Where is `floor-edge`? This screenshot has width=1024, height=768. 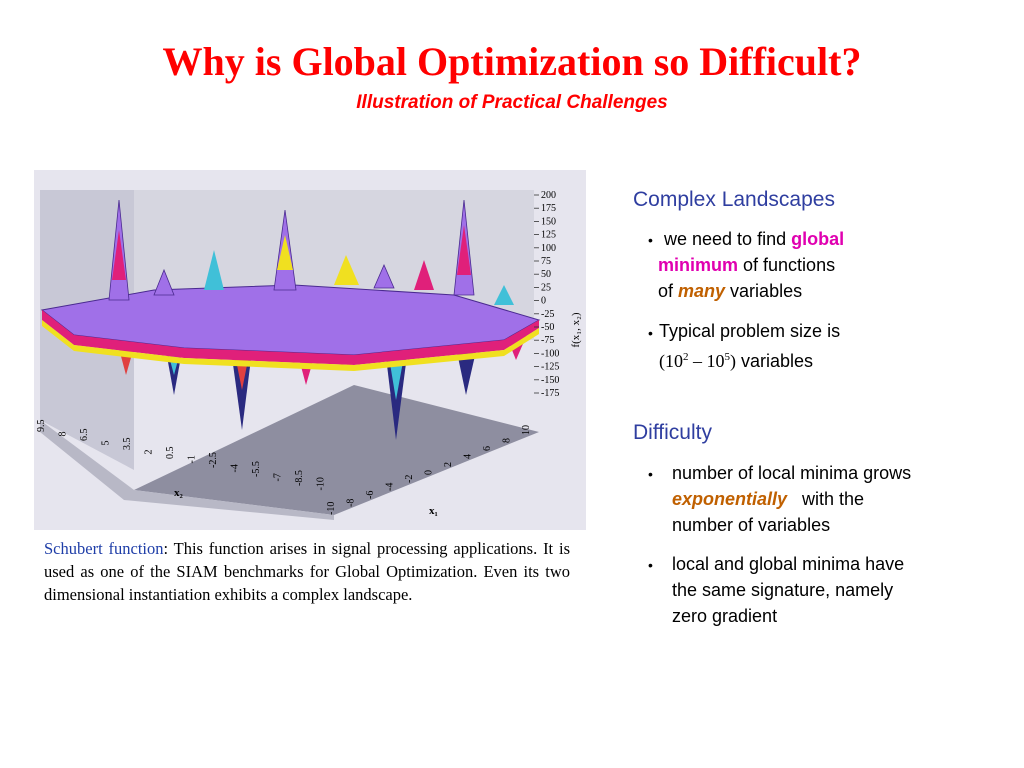 floor-edge is located at coordinates (187, 470).